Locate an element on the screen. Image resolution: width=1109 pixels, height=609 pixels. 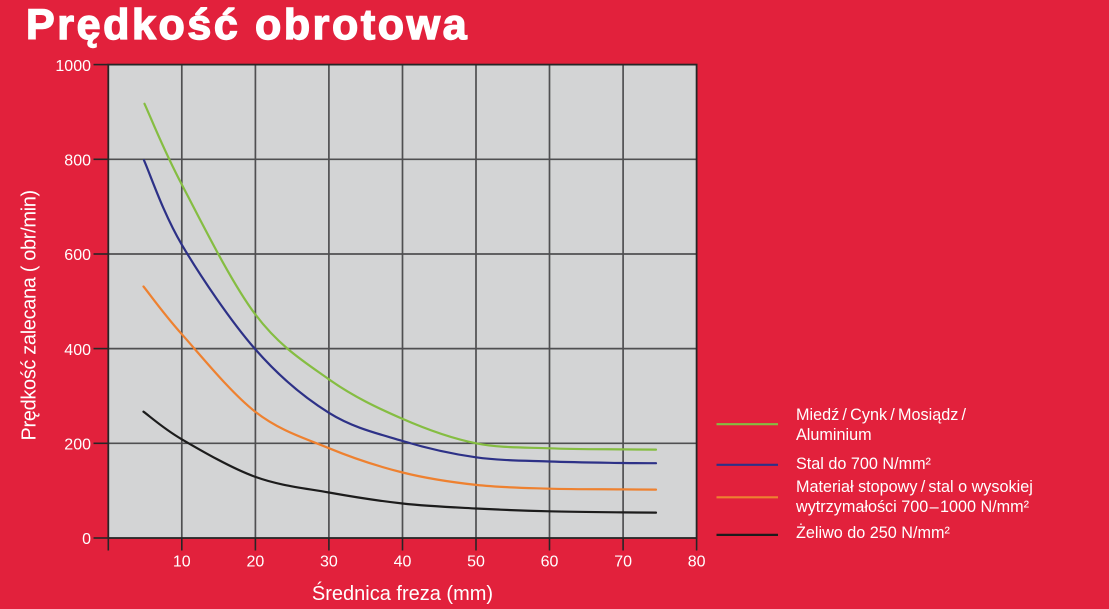
svg-text: 600 is located at coordinates (77, 255).